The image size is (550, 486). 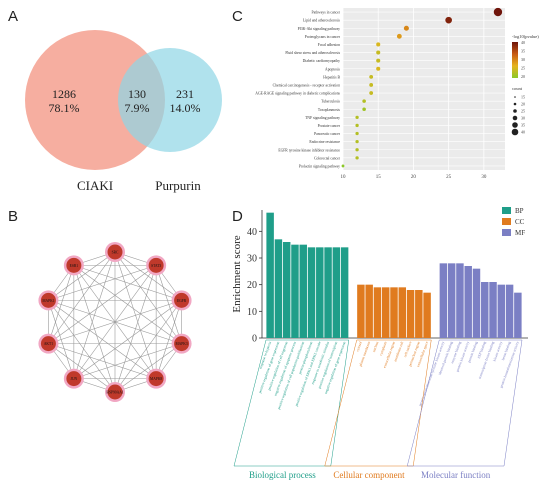 I want to click on network-node: JUN, so click(x=73, y=378).